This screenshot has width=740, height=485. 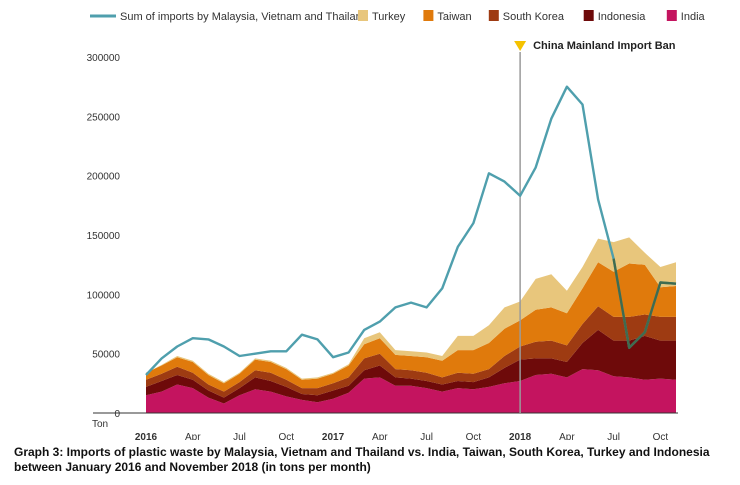 What do you see at coordinates (104, 177) in the screenshot?
I see `y-tick-label: 200000` at bounding box center [104, 177].